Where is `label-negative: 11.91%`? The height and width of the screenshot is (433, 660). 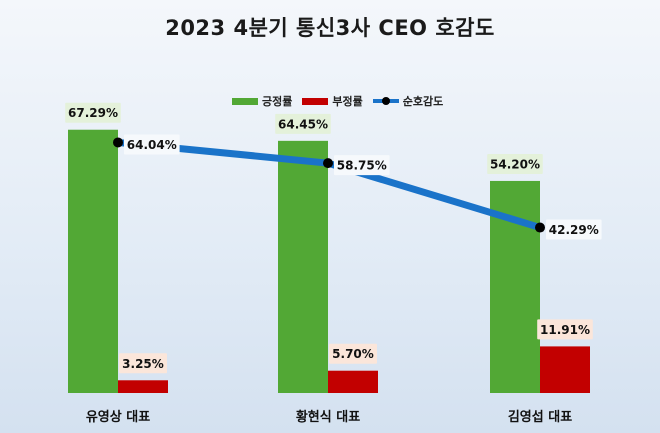
label-negative: 11.91% is located at coordinates (565, 330).